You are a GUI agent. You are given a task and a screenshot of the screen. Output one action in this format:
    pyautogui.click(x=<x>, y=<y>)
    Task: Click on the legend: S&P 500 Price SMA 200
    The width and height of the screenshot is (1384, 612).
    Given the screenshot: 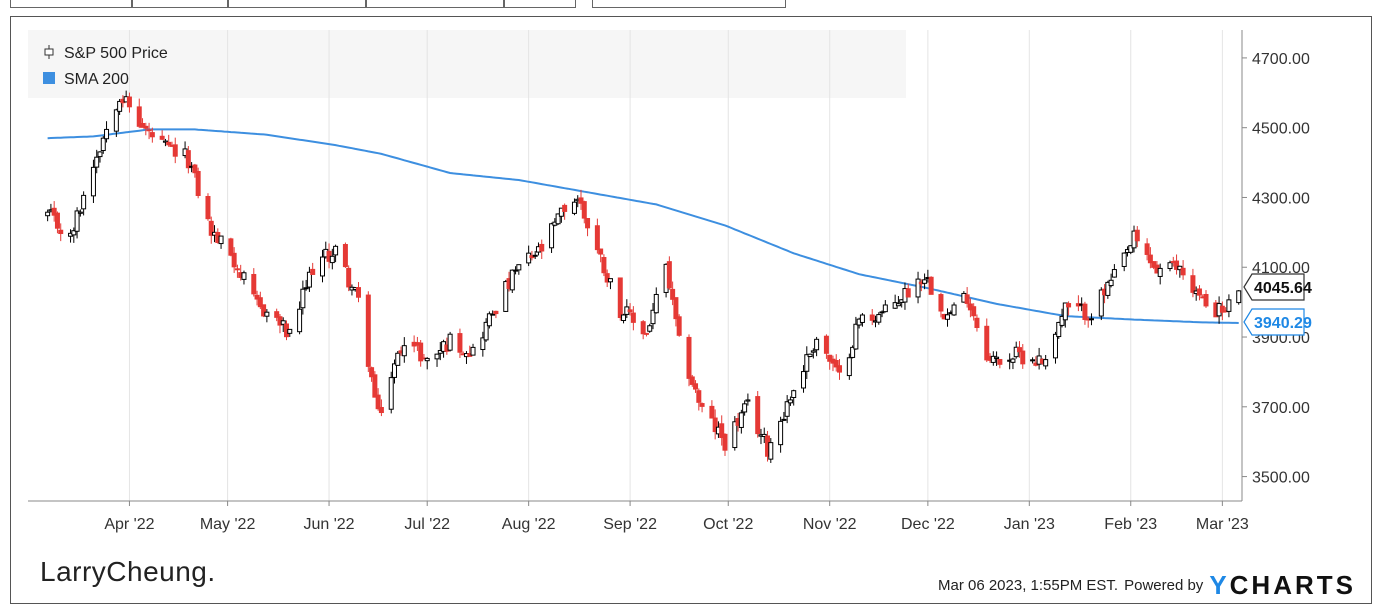 What is the action you would take?
    pyautogui.click(x=105, y=66)
    